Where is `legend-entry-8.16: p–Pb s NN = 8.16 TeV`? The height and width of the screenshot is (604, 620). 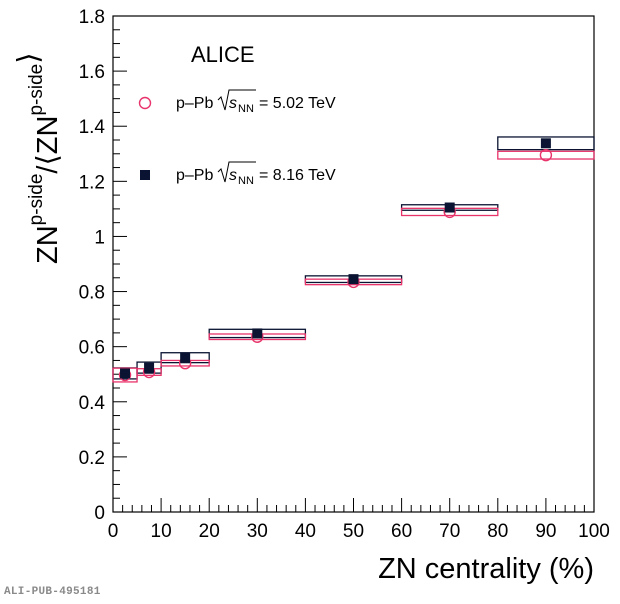 legend-entry-8.16: p–Pb s NN = 8.16 TeV is located at coordinates (238, 174).